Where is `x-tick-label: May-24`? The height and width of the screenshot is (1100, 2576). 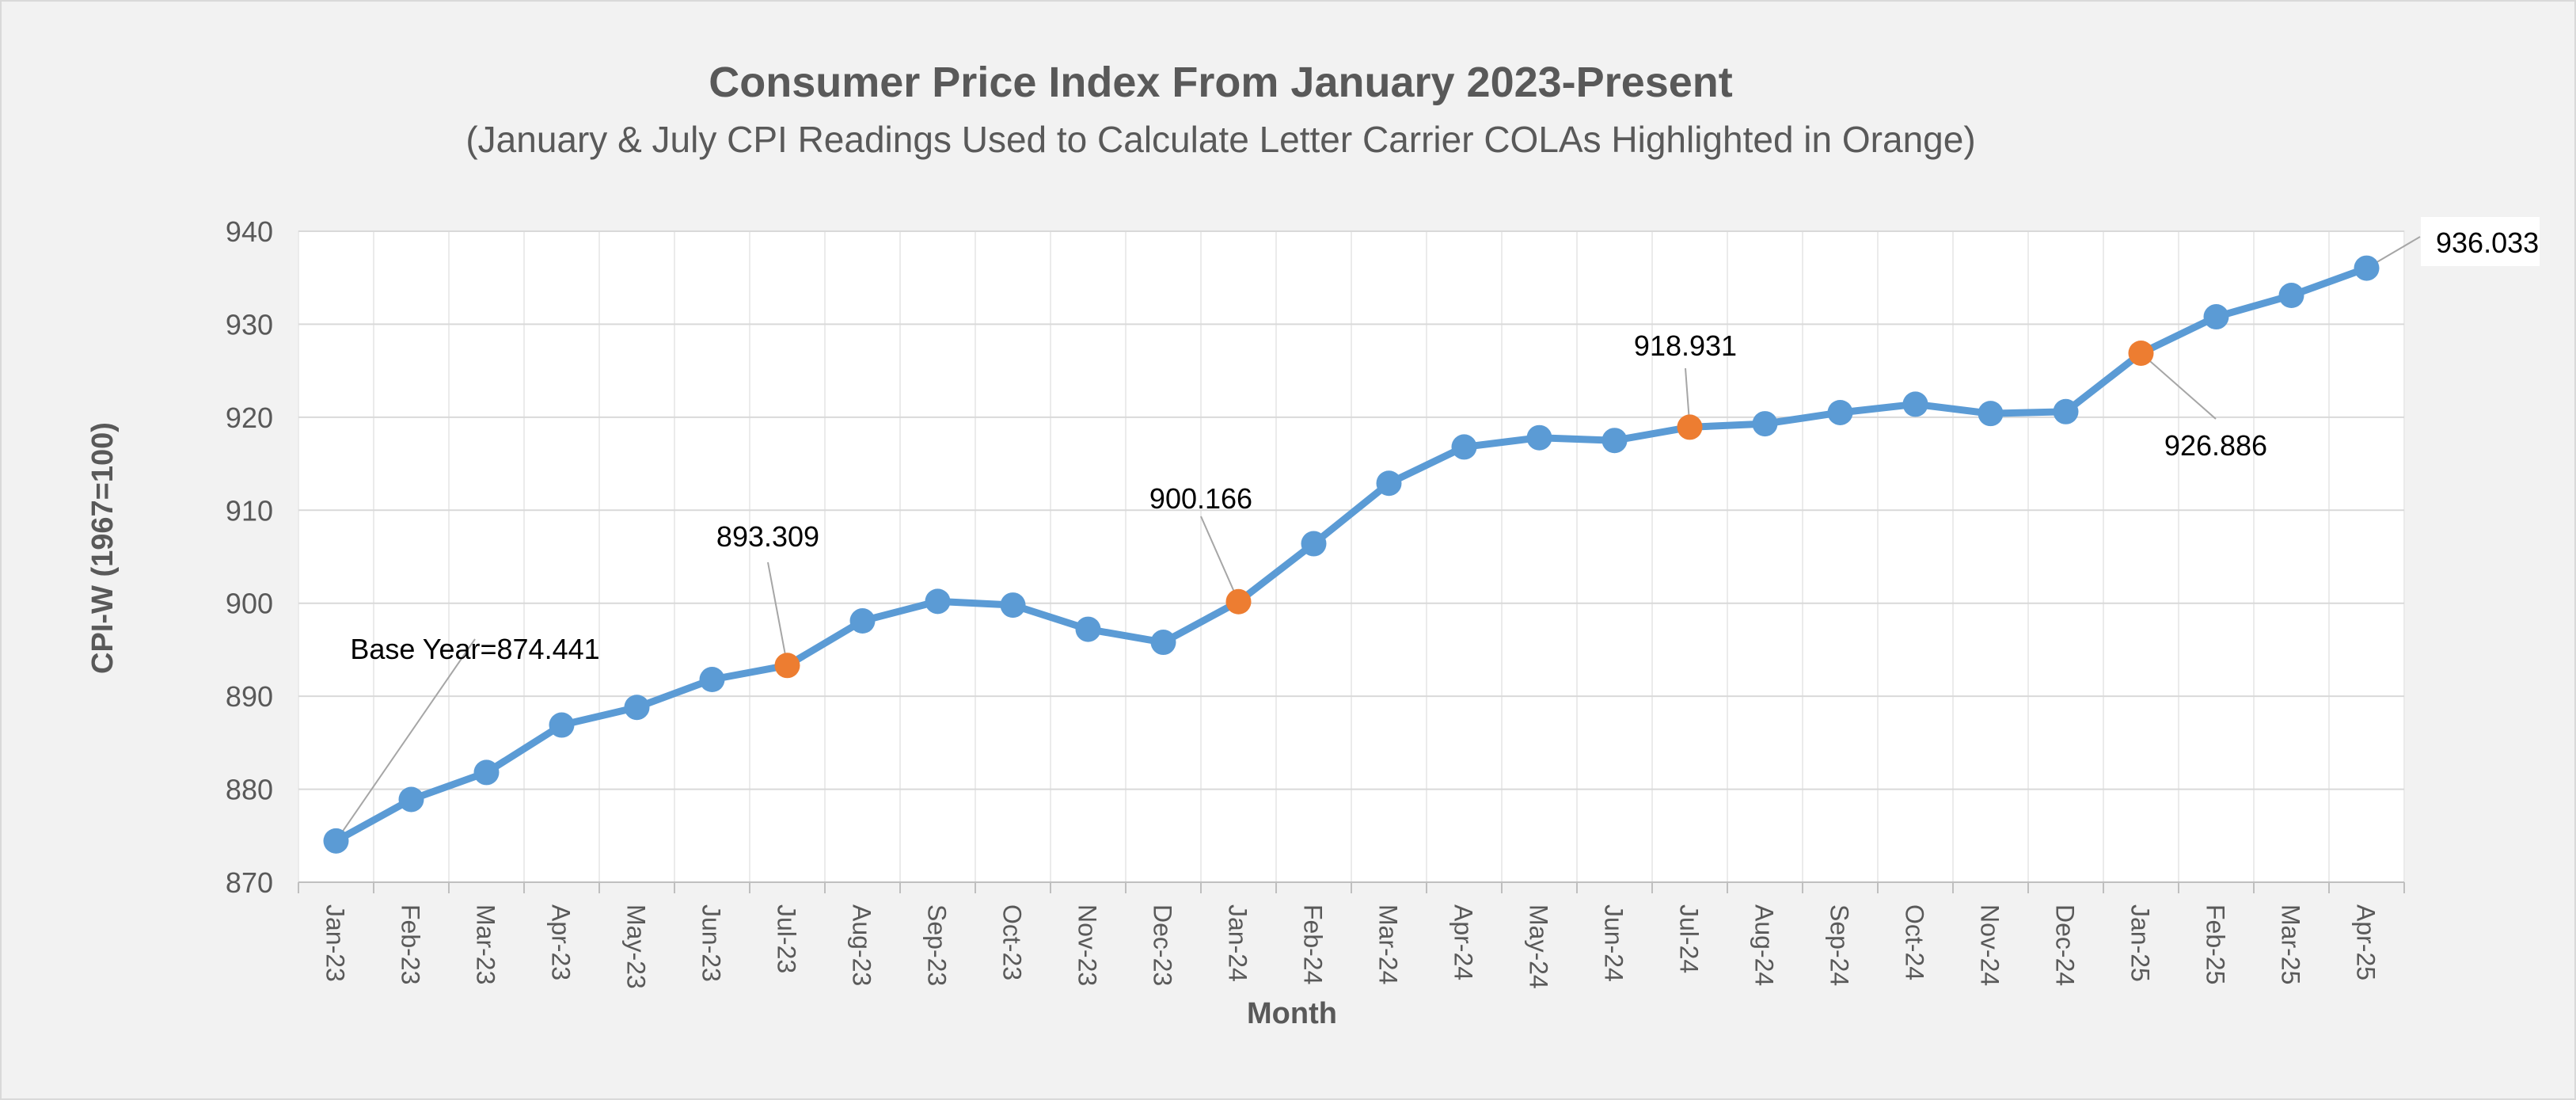 x-tick-label: May-24 is located at coordinates (1539, 946).